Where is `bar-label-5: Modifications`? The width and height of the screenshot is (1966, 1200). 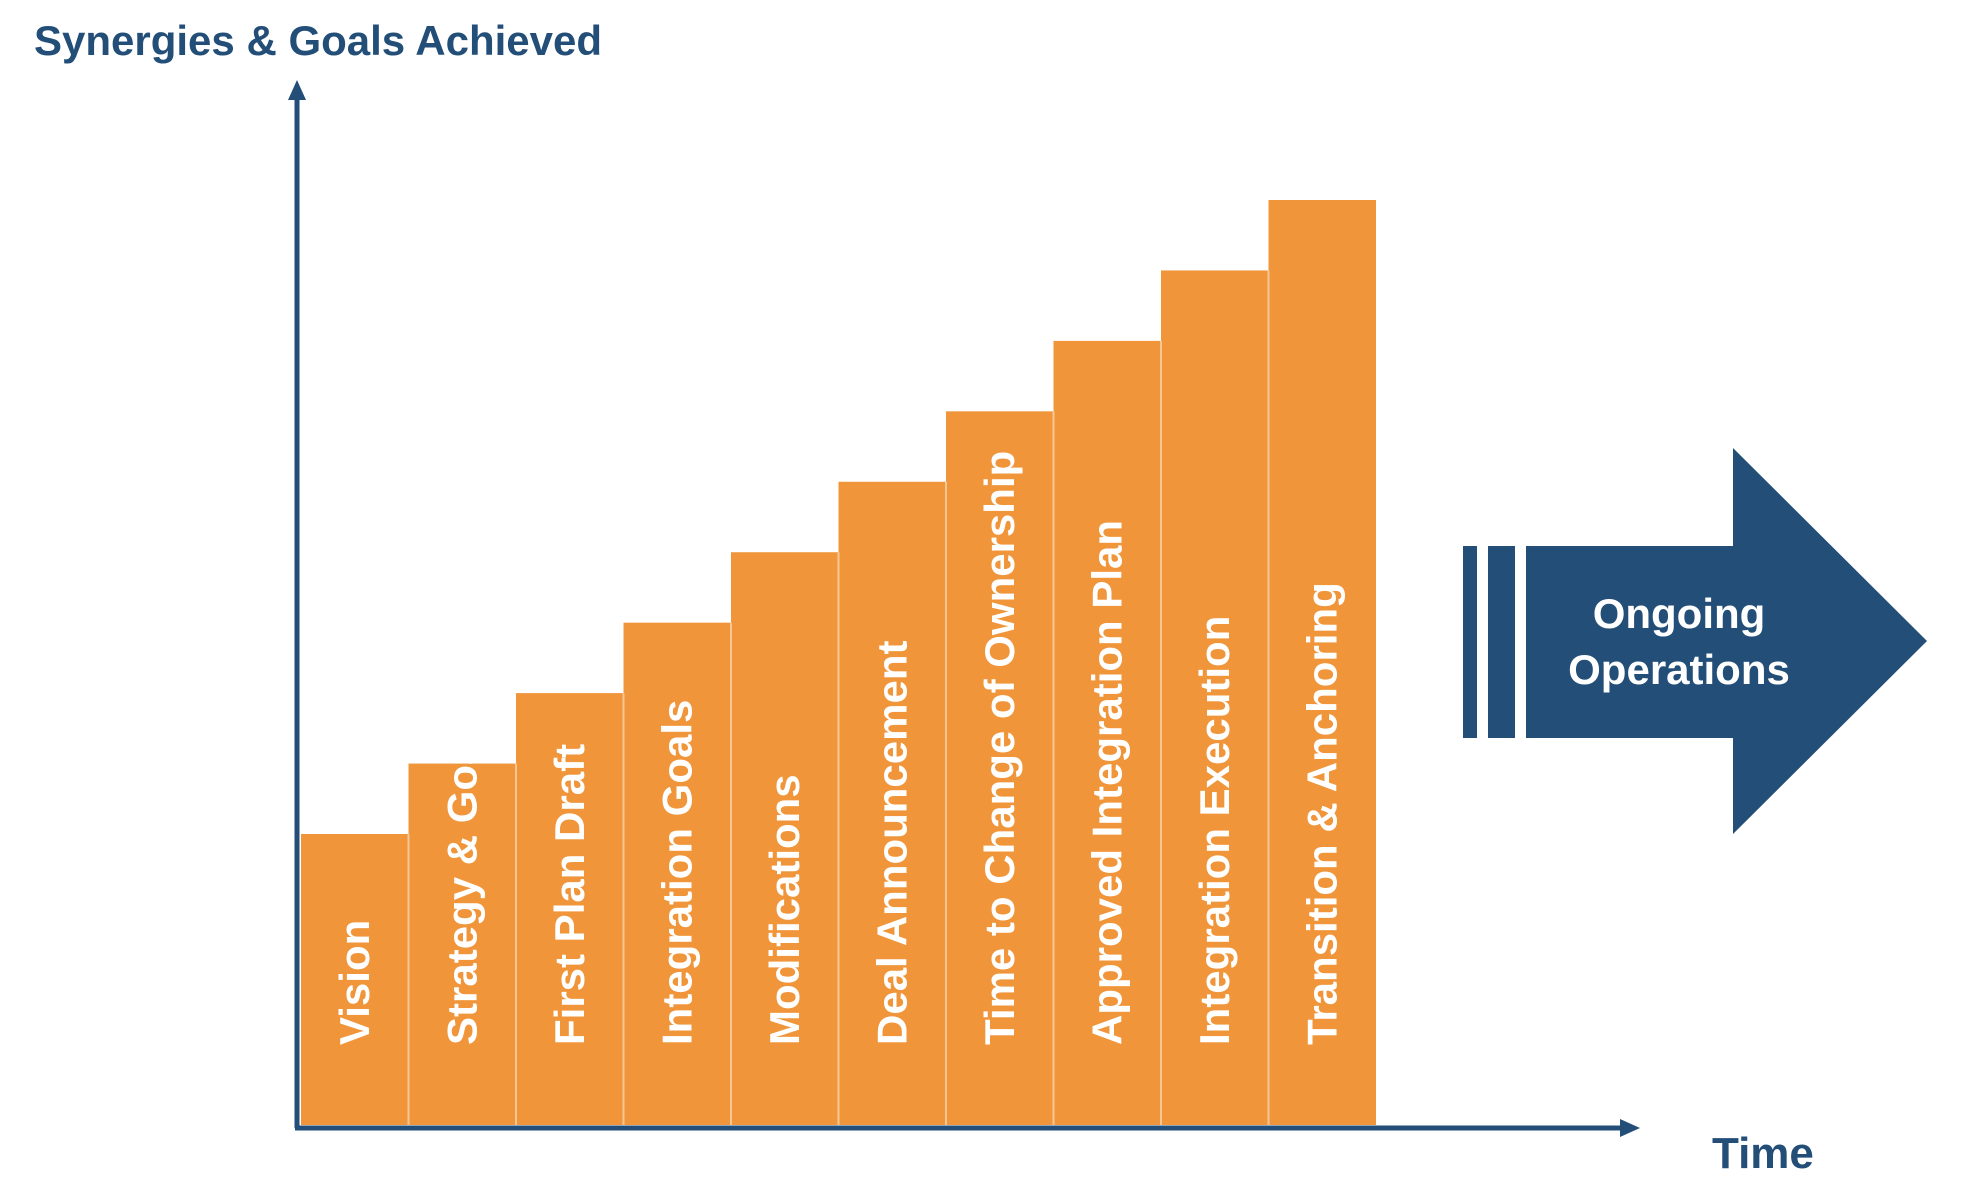
bar-label-5: Modifications is located at coordinates (784, 909).